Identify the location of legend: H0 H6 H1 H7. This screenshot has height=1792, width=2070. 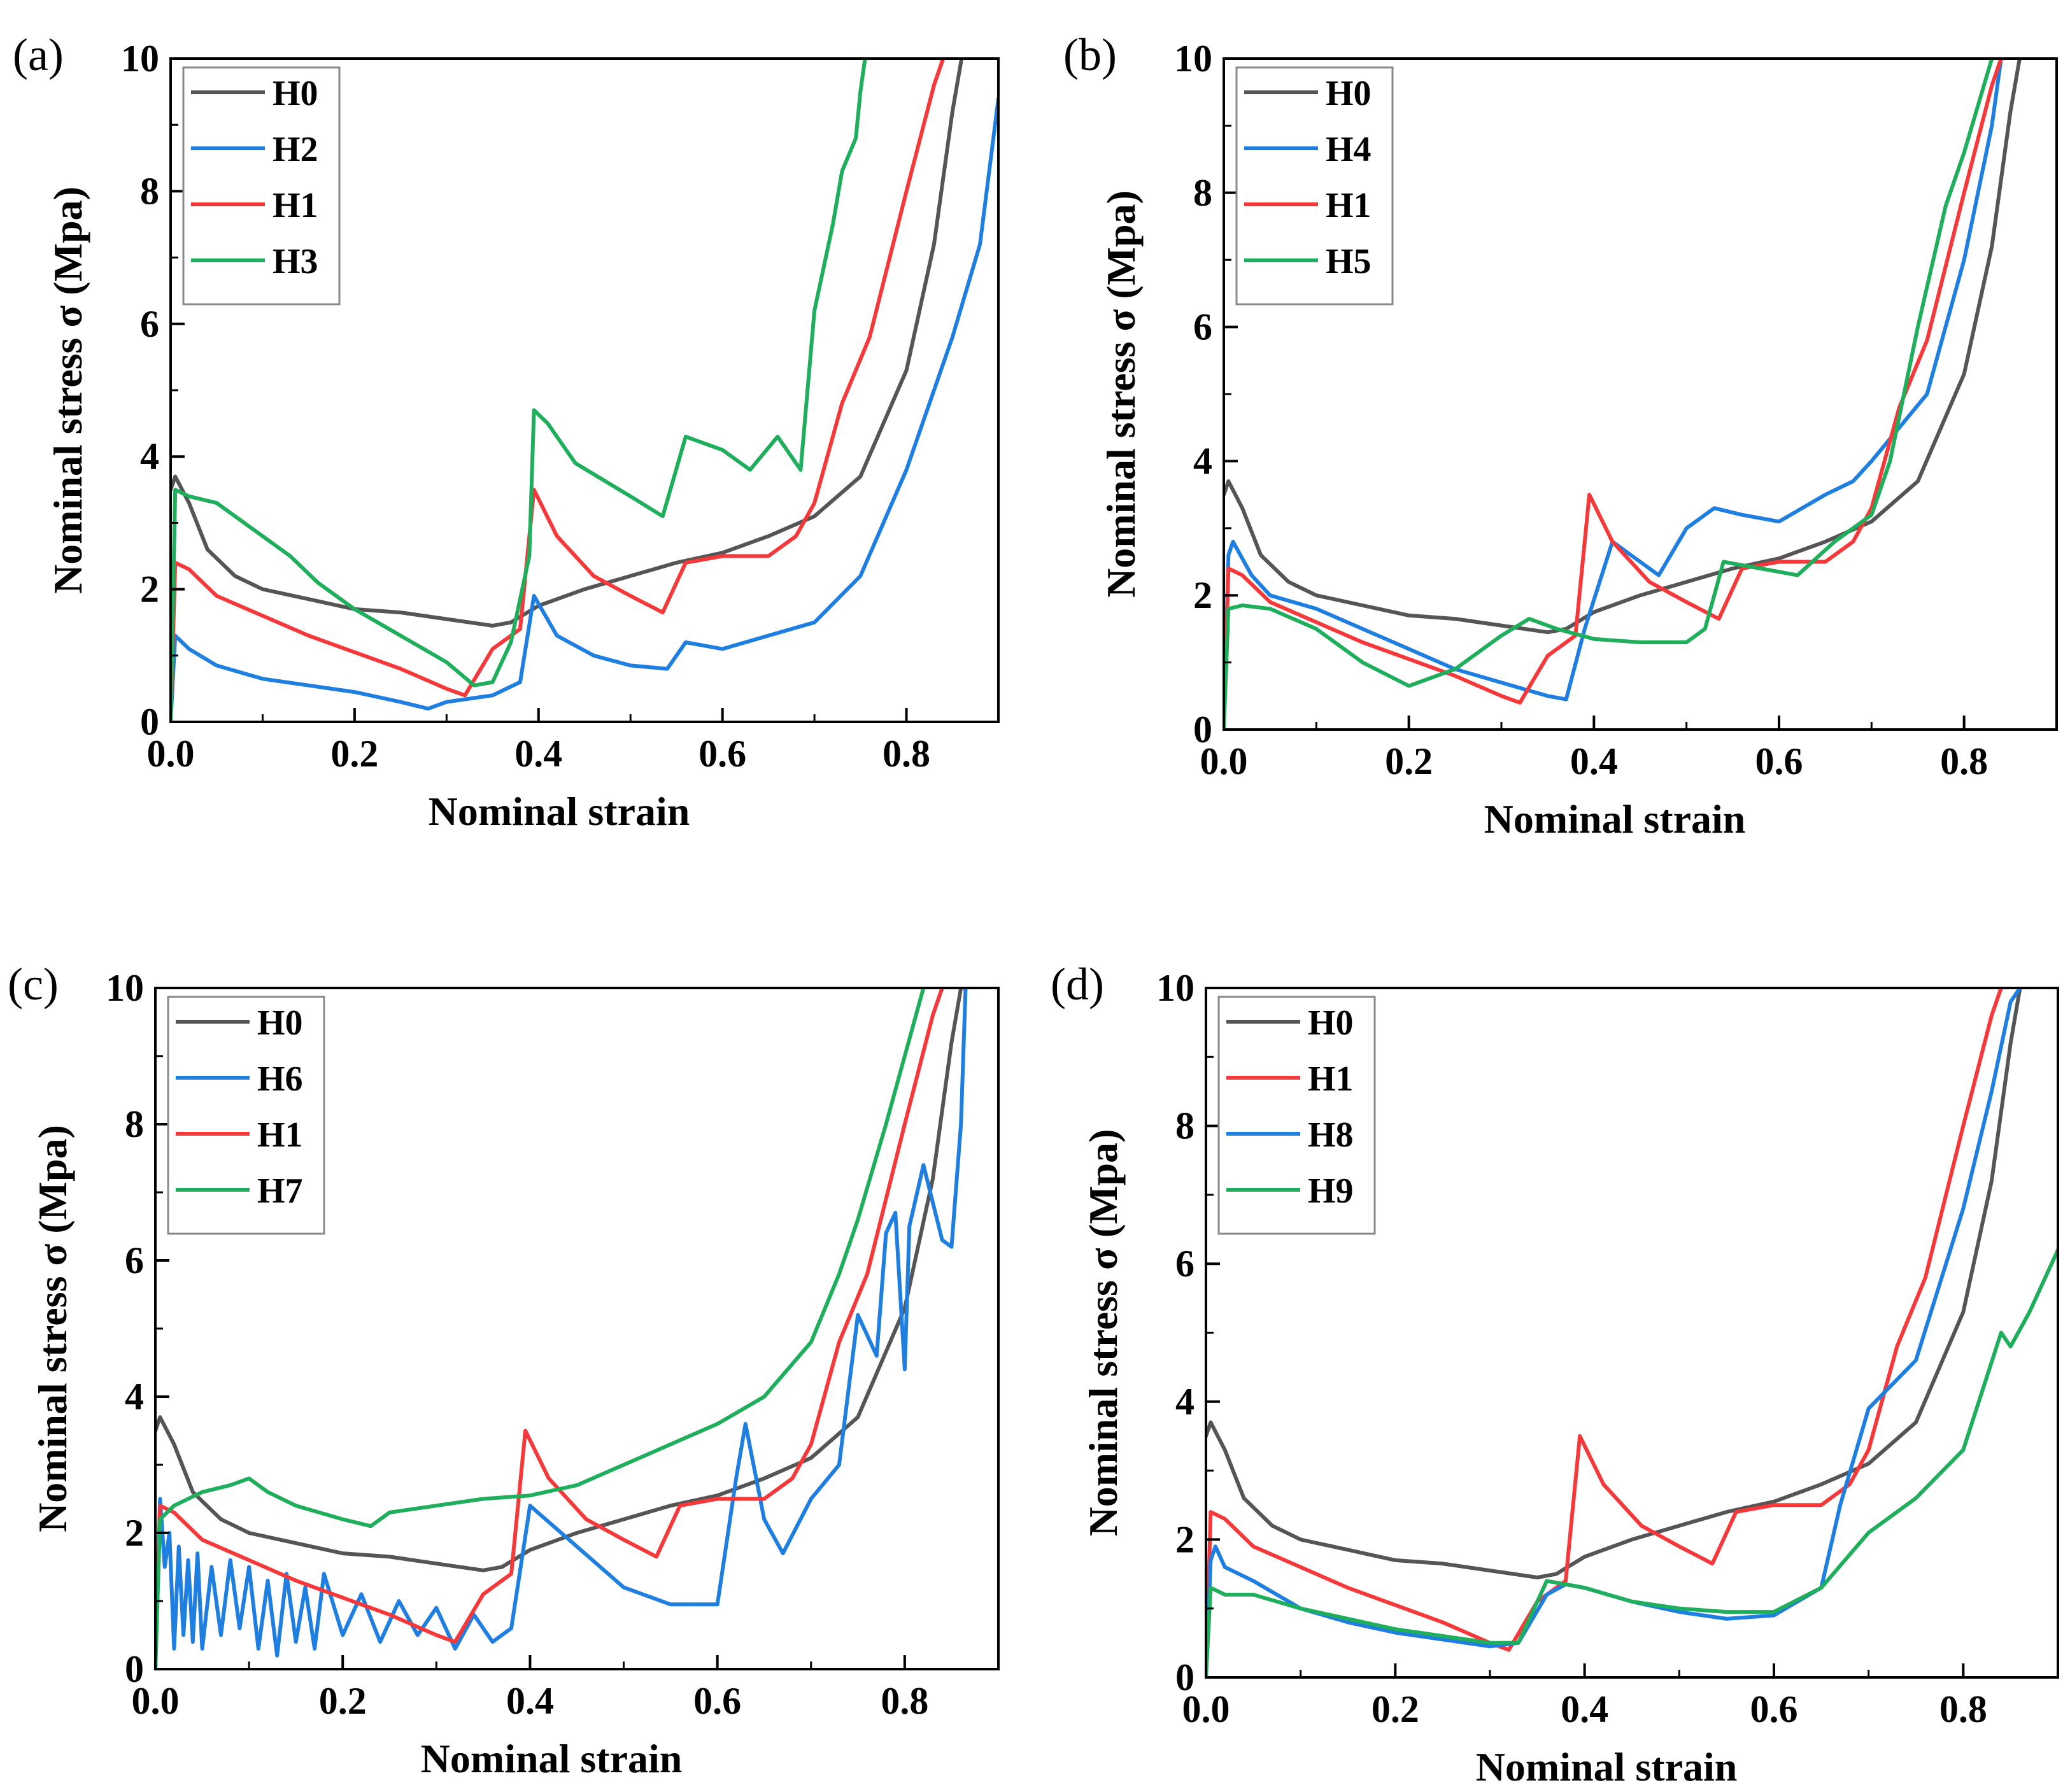
(246, 1115).